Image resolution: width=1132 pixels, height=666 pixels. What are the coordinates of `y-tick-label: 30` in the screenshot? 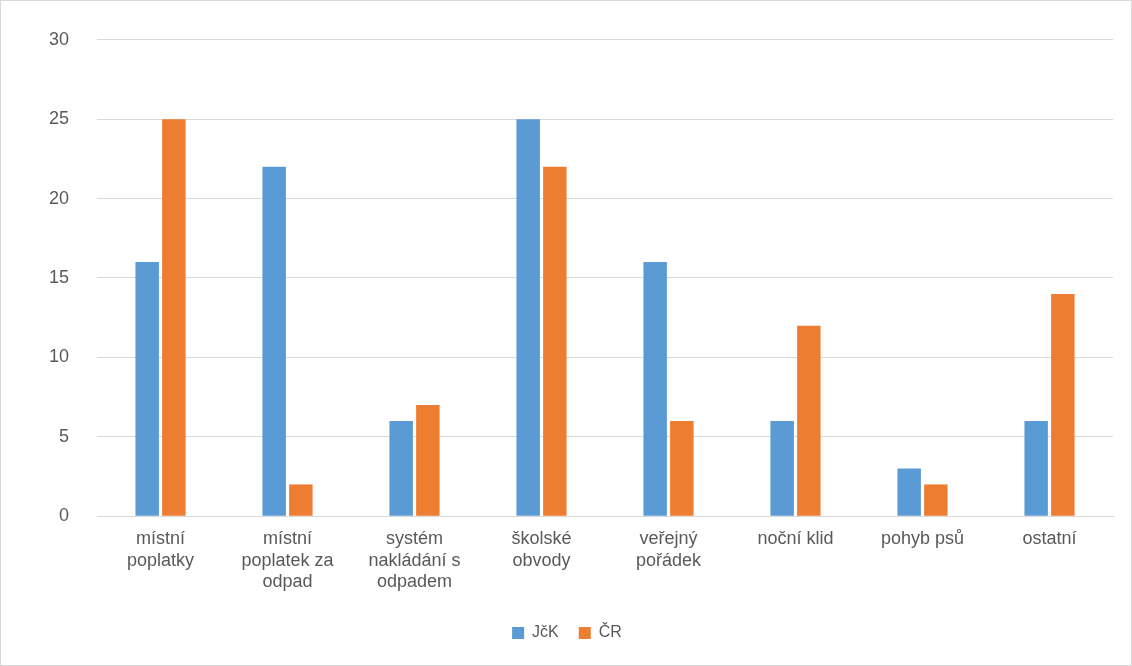 It's located at (59, 38).